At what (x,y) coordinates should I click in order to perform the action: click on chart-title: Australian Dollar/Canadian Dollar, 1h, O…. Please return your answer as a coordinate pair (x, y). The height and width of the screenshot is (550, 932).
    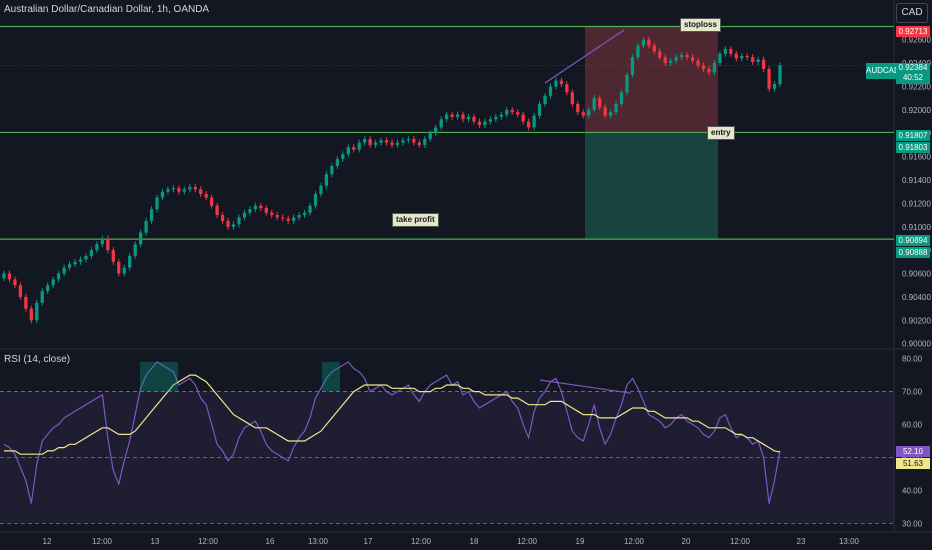
    Looking at the image, I should click on (107, 9).